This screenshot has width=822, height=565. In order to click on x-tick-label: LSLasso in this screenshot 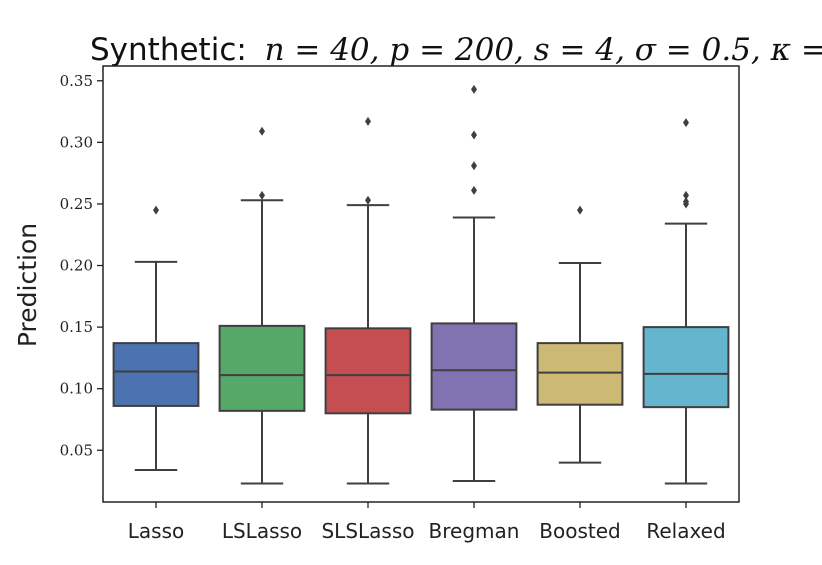, I will do `click(262, 531)`.